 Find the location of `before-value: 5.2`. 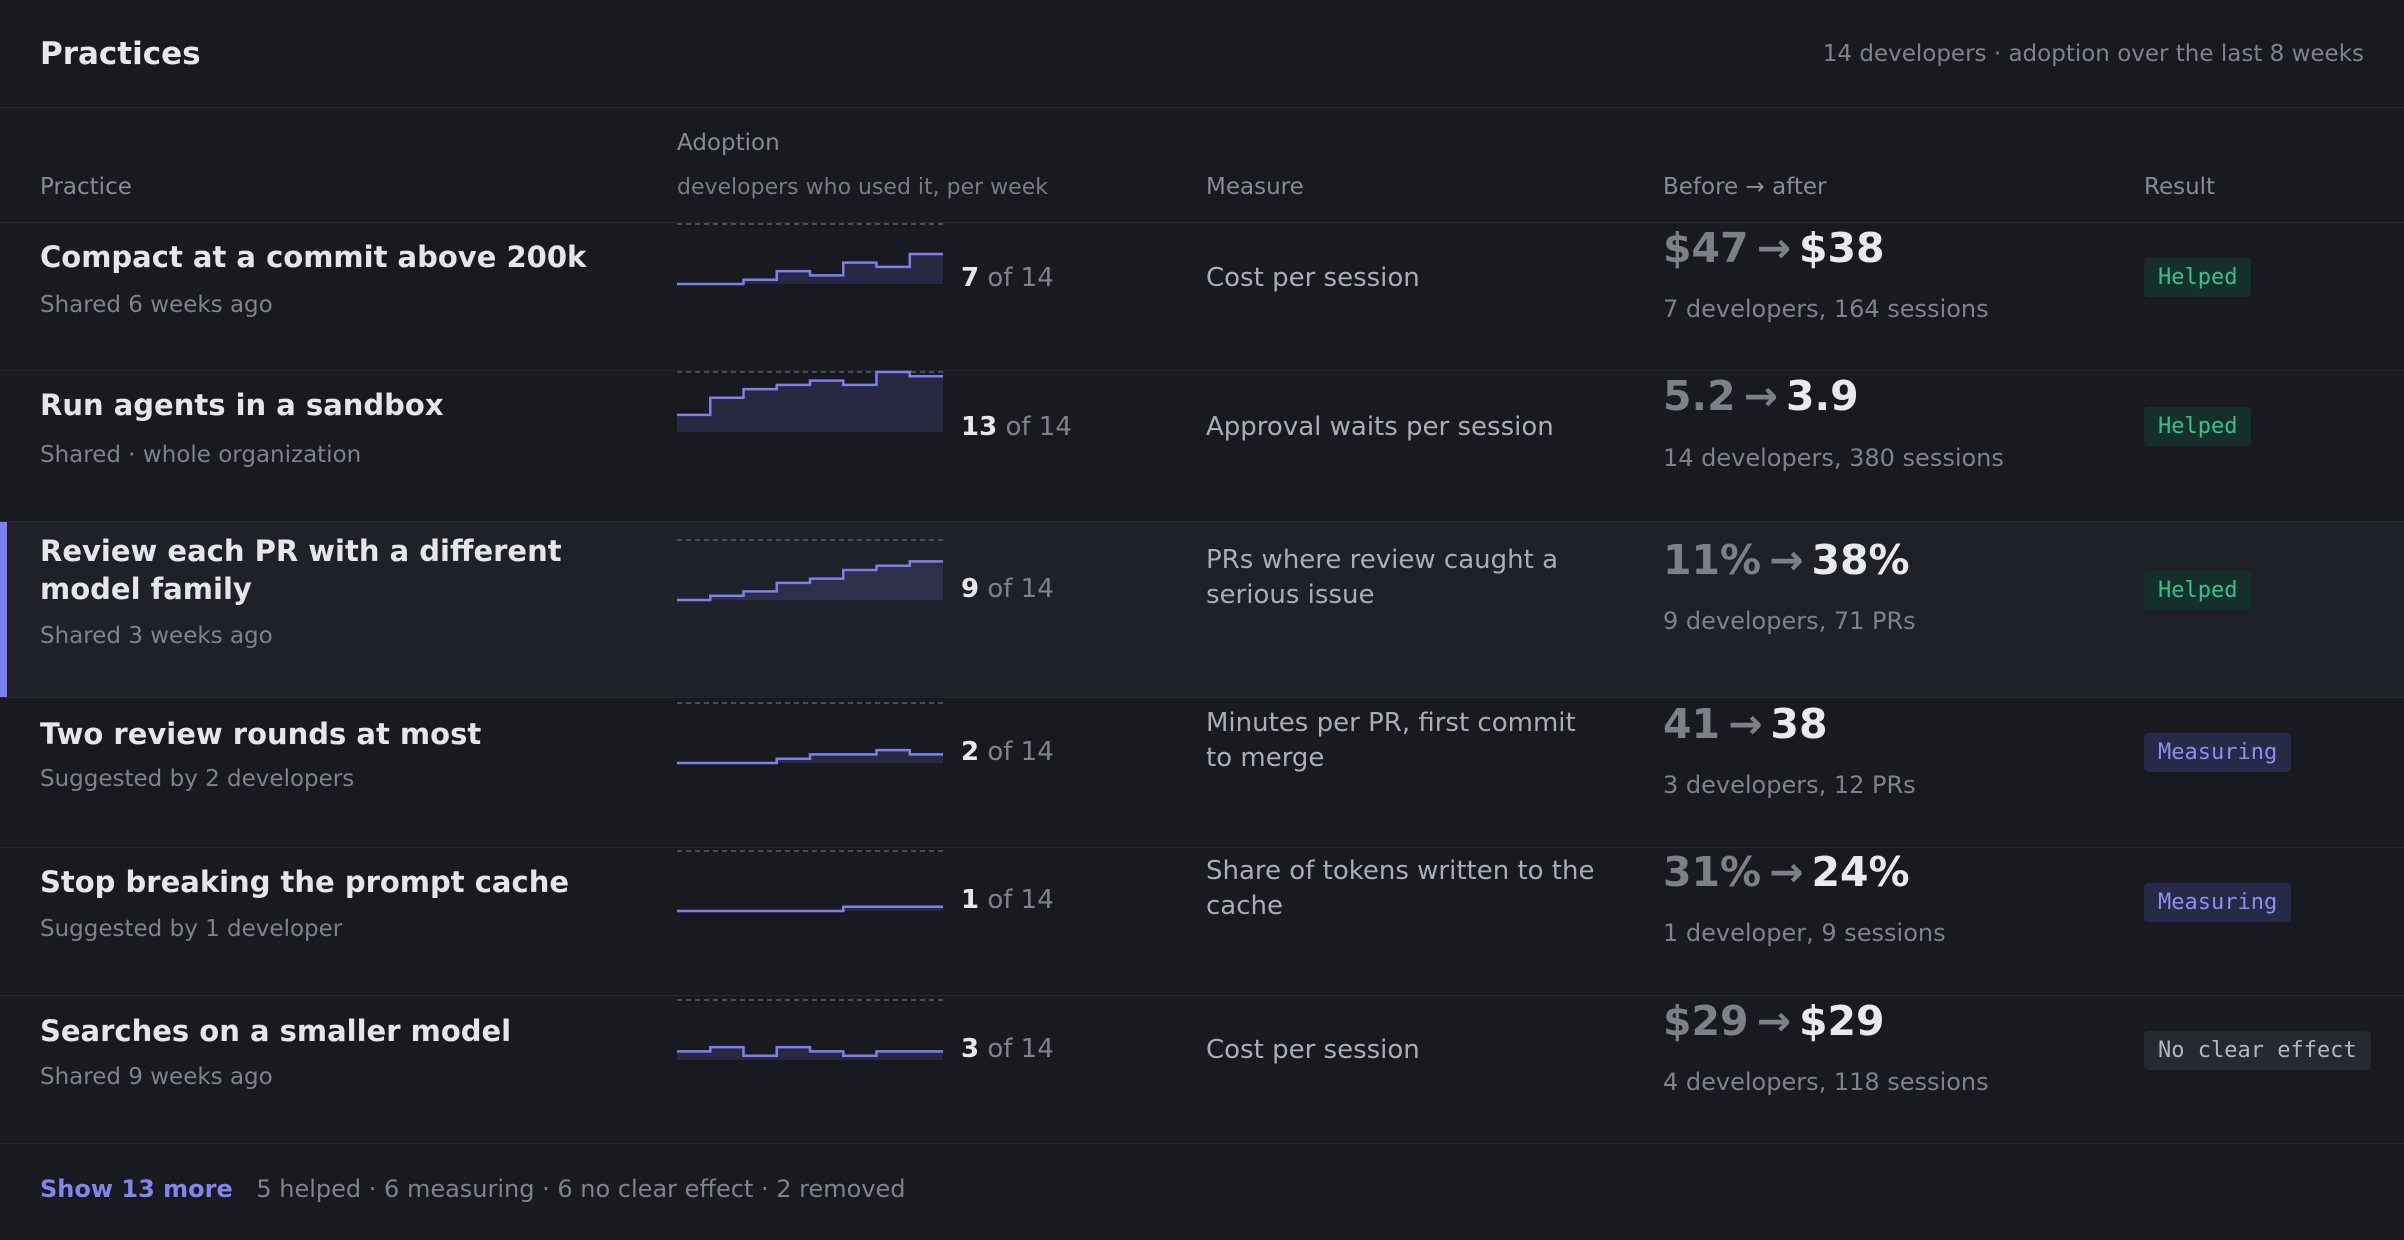

before-value: 5.2 is located at coordinates (1699, 396).